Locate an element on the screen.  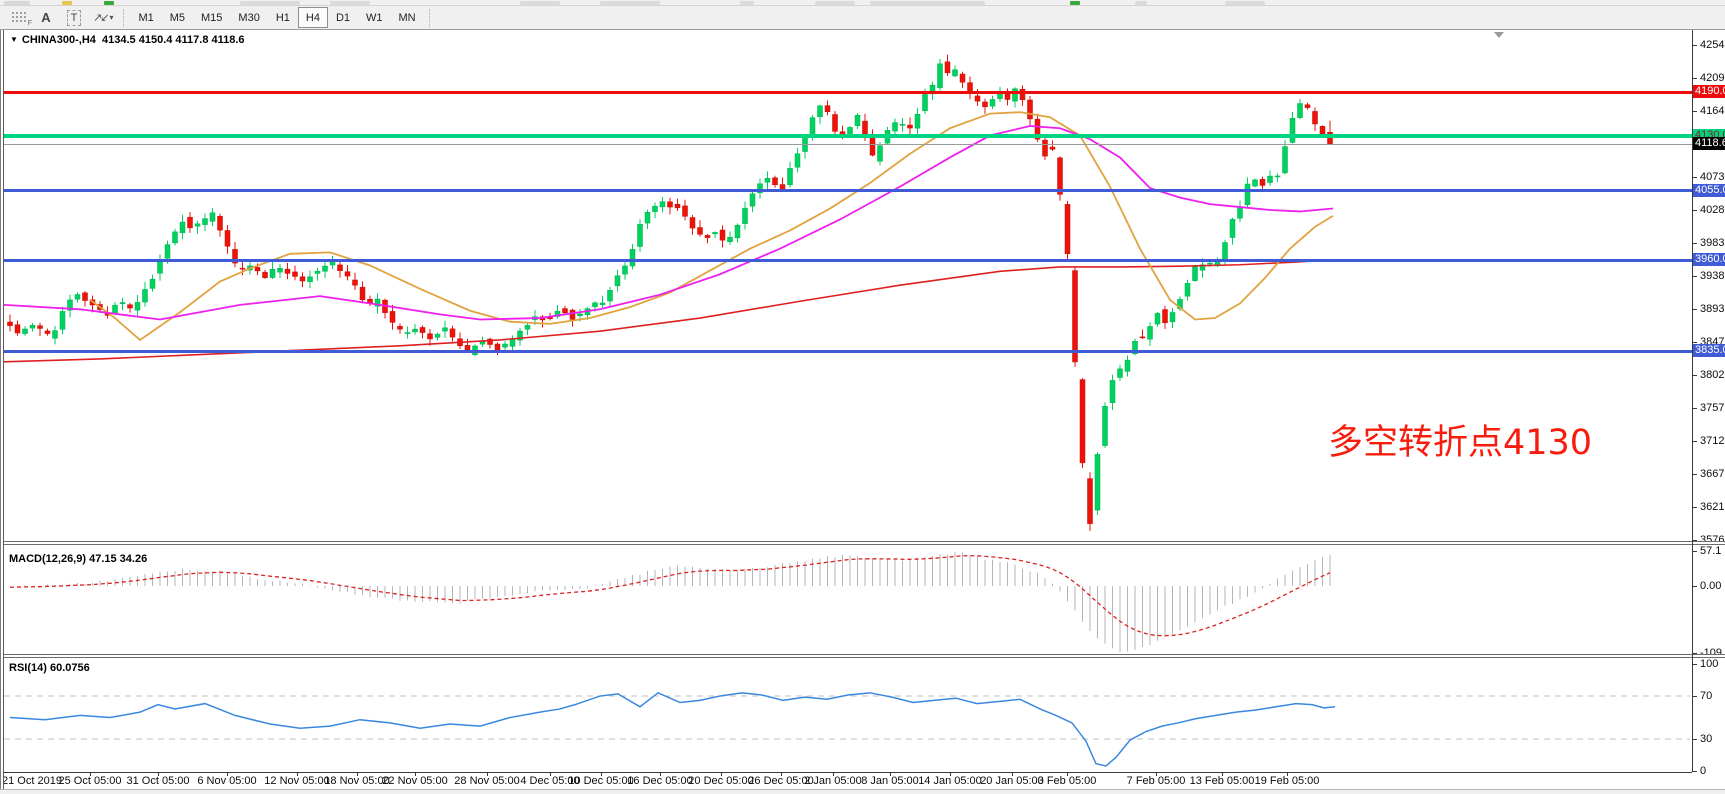
timeframe-h1-button: H1 is located at coordinates (282, 17).